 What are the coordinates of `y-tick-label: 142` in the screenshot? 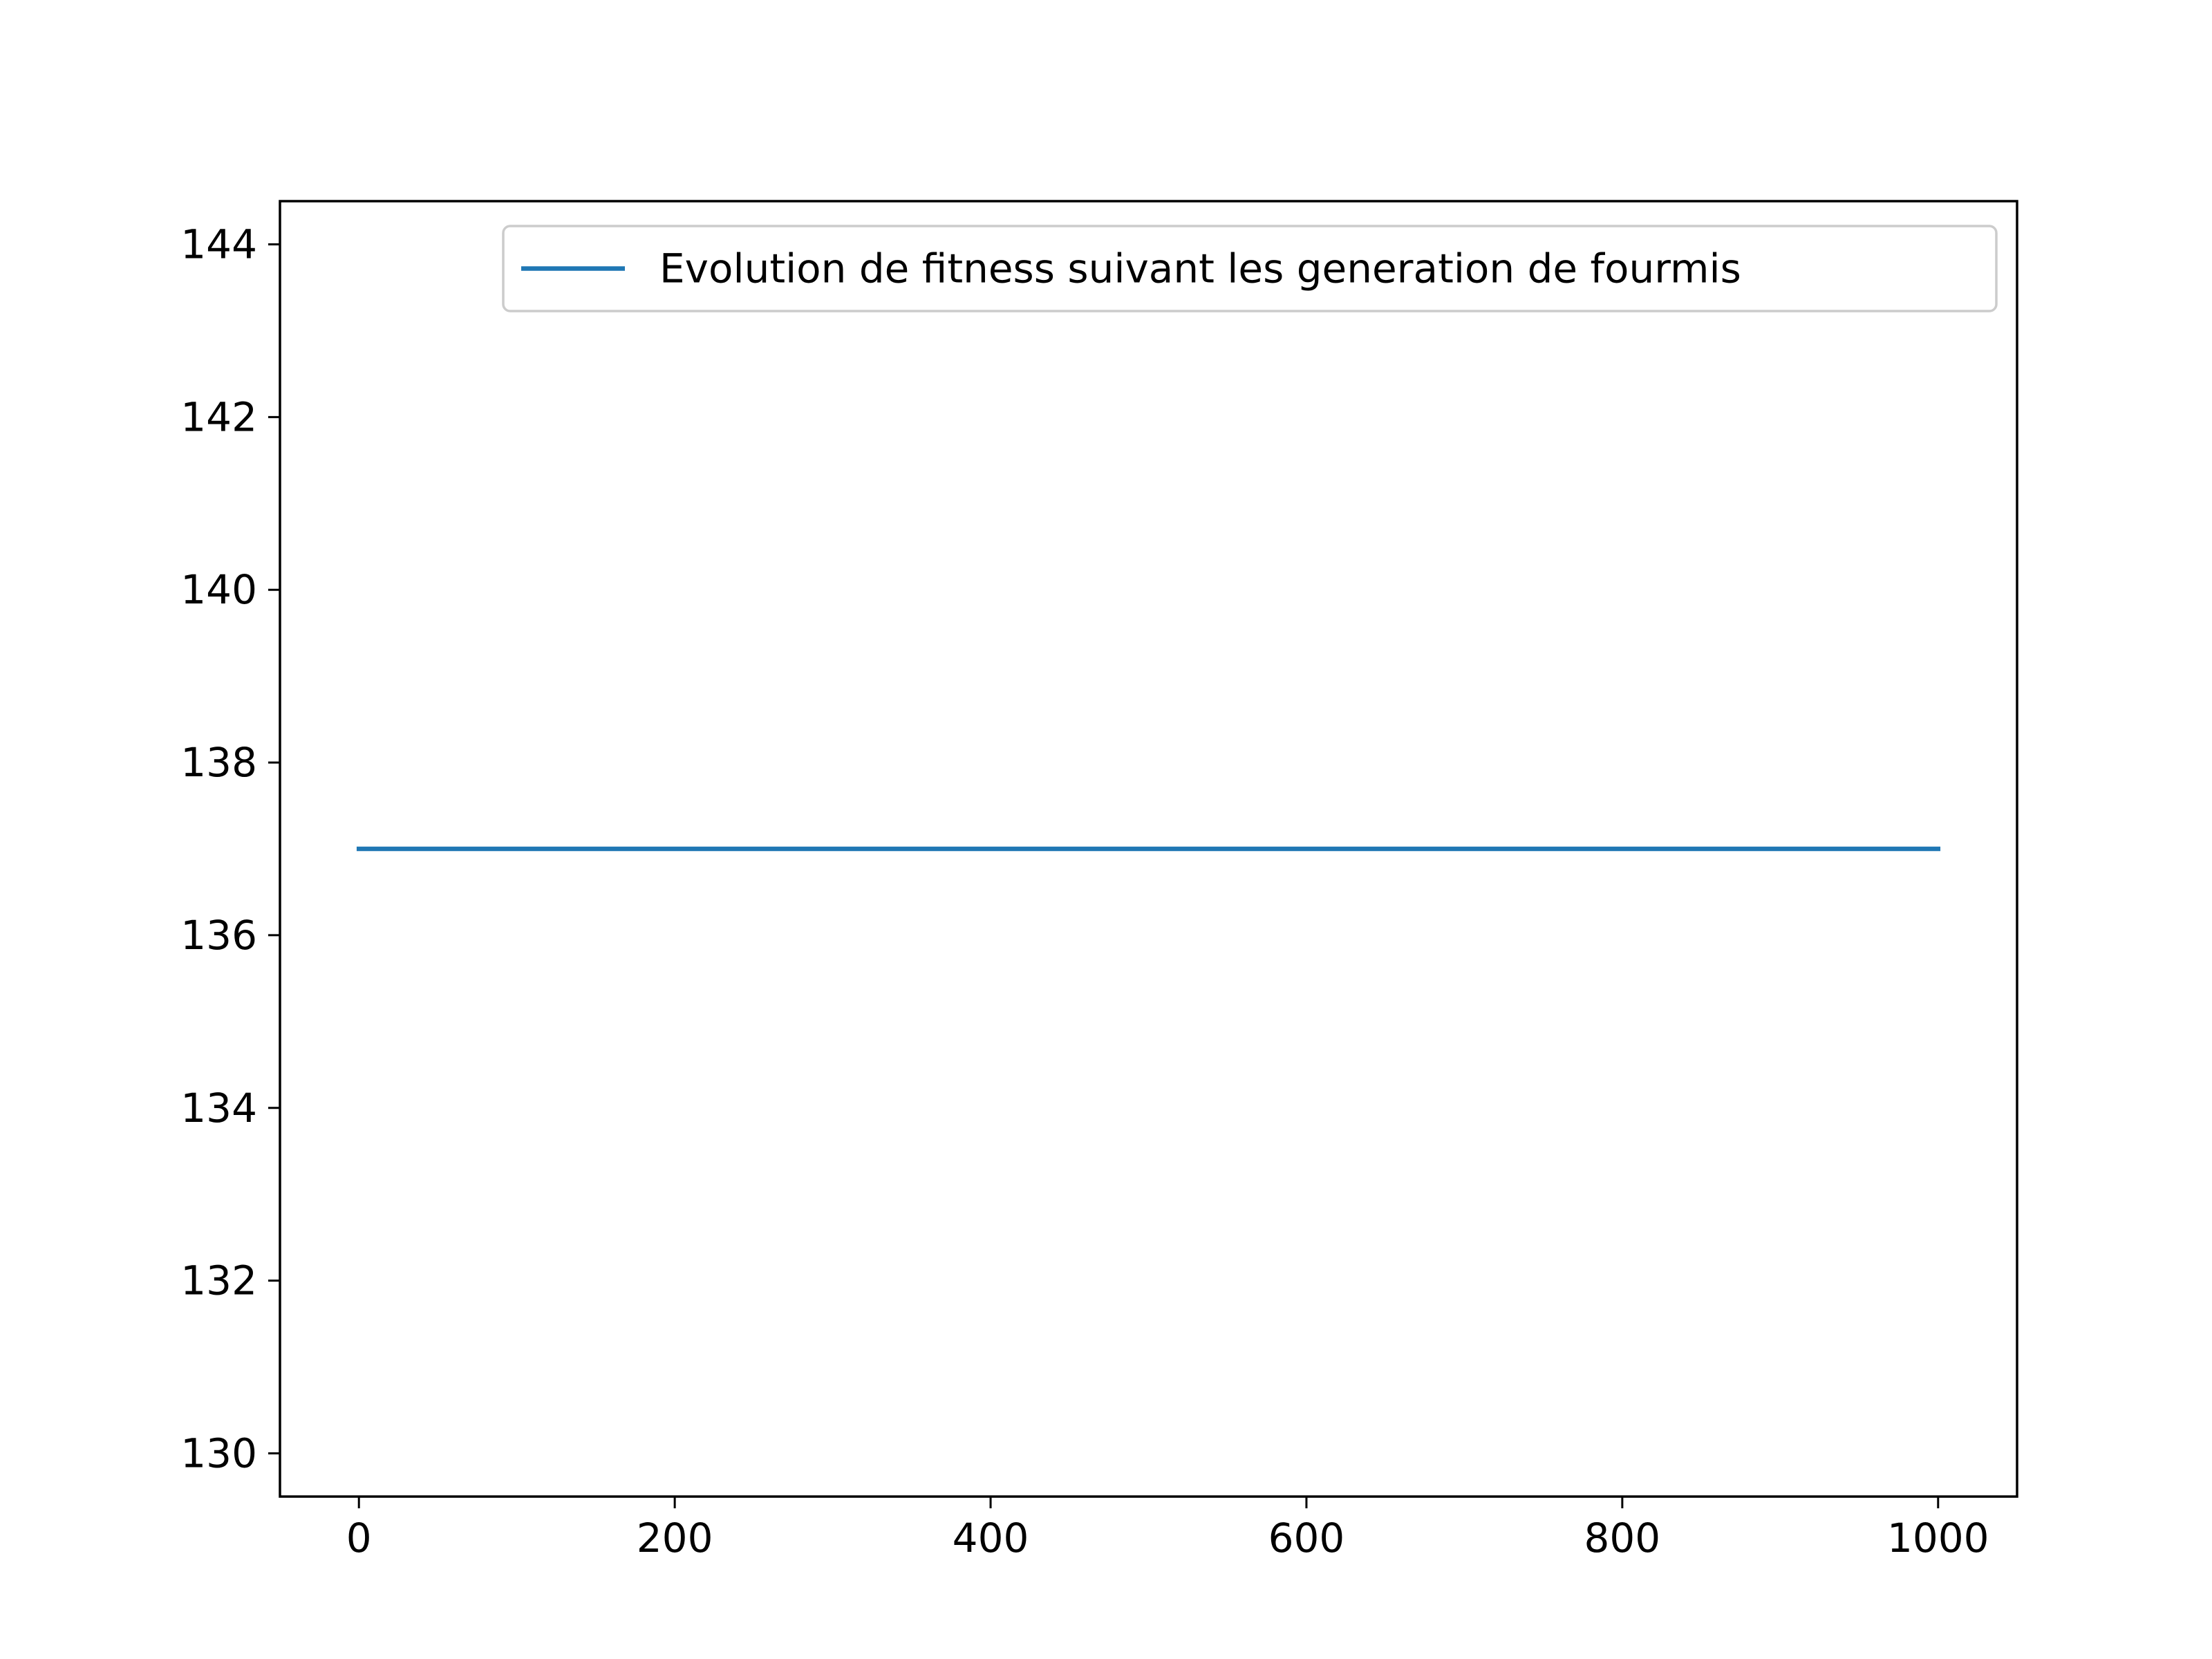 It's located at (218, 417).